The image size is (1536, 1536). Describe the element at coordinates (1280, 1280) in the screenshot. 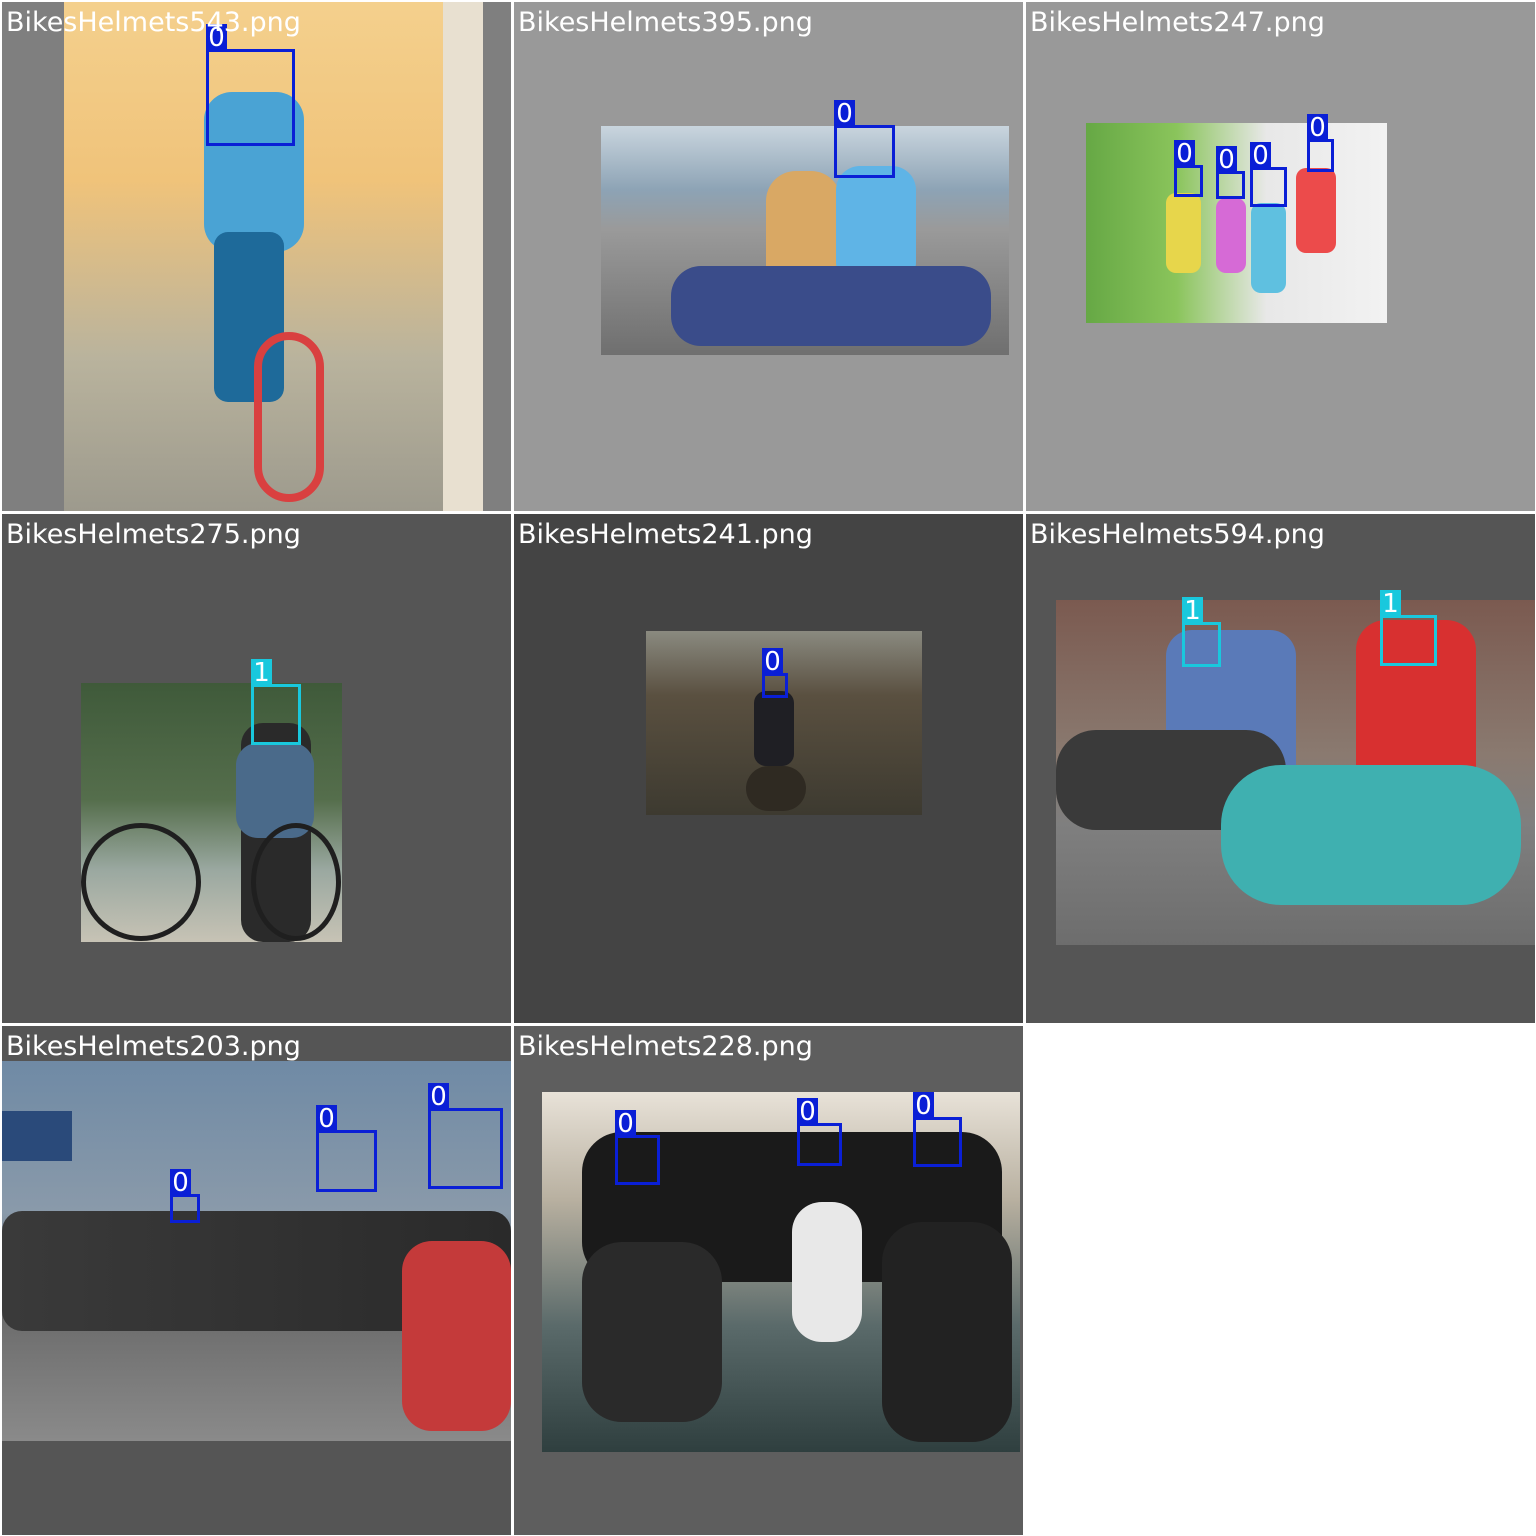

I see `empty-cell` at that location.